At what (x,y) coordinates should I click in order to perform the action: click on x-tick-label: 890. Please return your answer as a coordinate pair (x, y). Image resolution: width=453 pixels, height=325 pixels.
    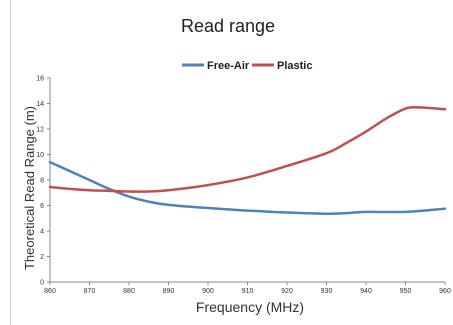
    Looking at the image, I should click on (169, 291).